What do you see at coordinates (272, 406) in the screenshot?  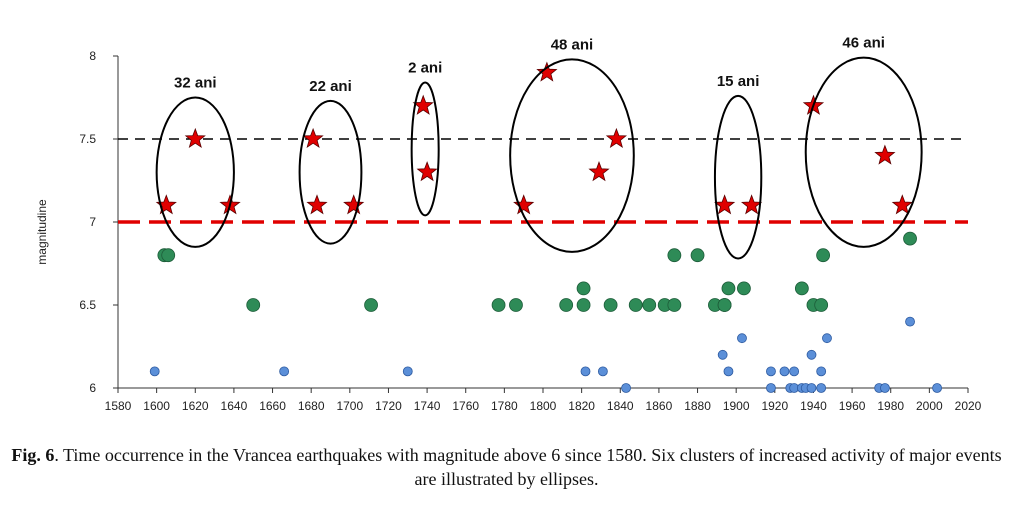 I see `x-tick-label: 1660` at bounding box center [272, 406].